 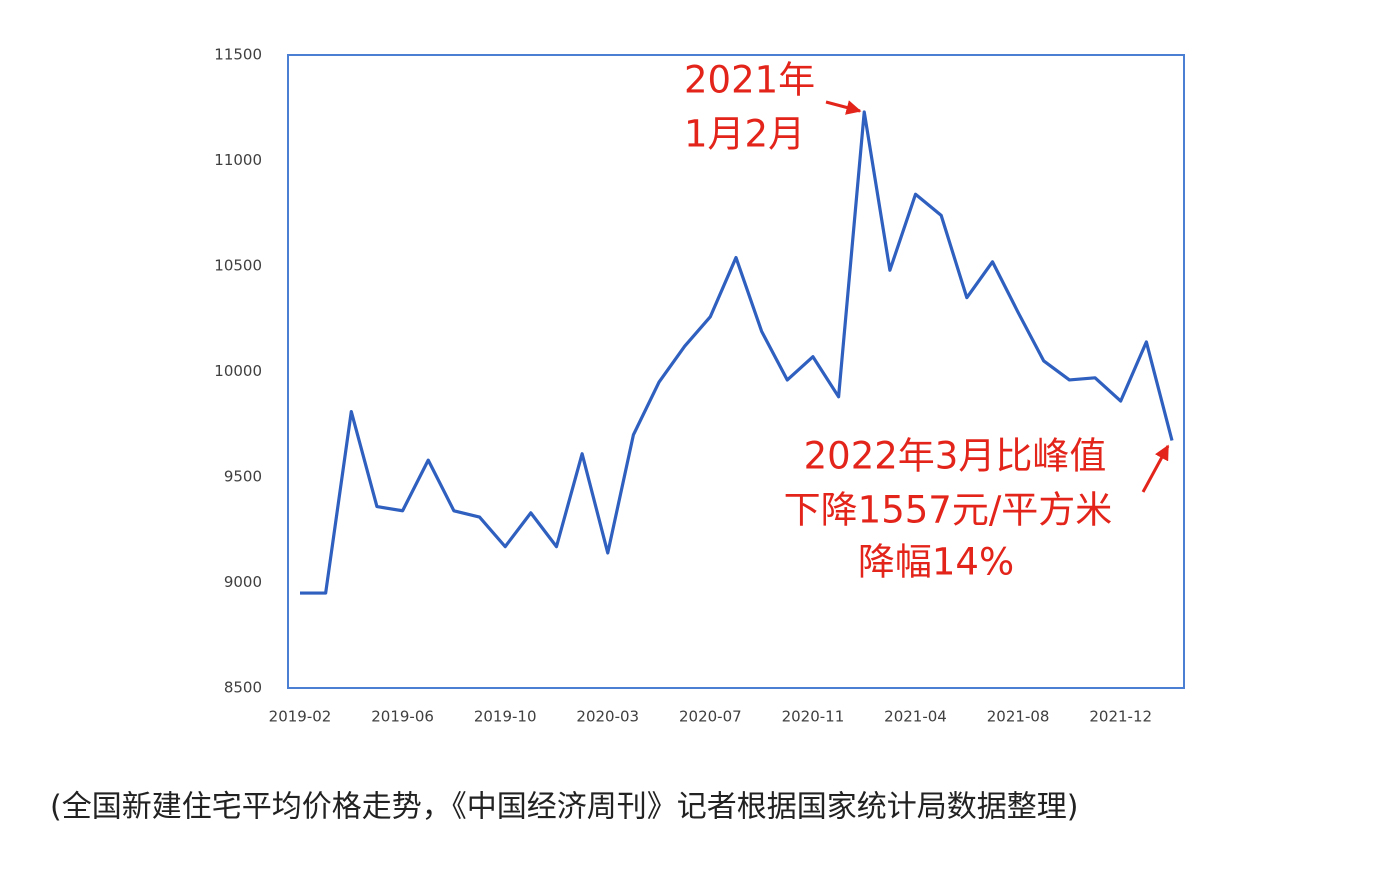 What do you see at coordinates (243, 477) in the screenshot?
I see `y-tick-label: 9500` at bounding box center [243, 477].